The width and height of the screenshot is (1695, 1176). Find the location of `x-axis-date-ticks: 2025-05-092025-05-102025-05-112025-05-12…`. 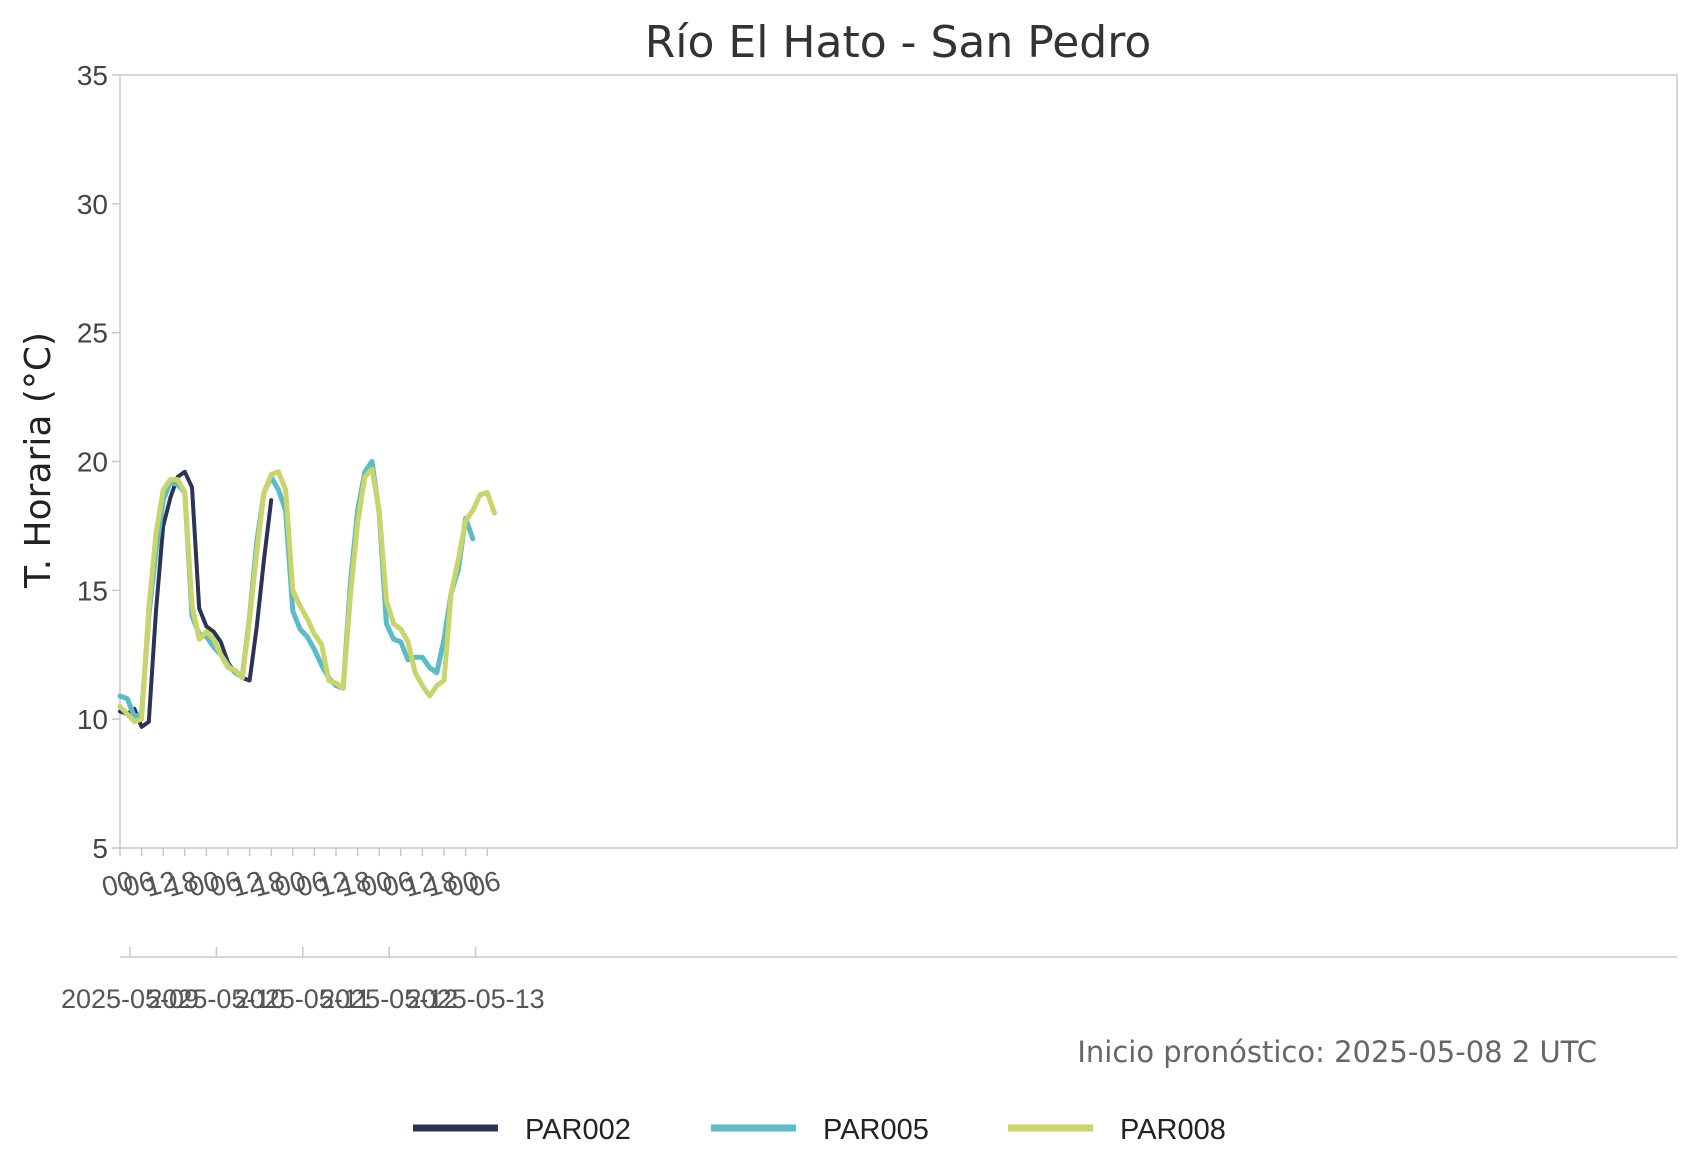

x-axis-date-ticks: 2025-05-092025-05-102025-05-112025-05-12… is located at coordinates (303, 980).